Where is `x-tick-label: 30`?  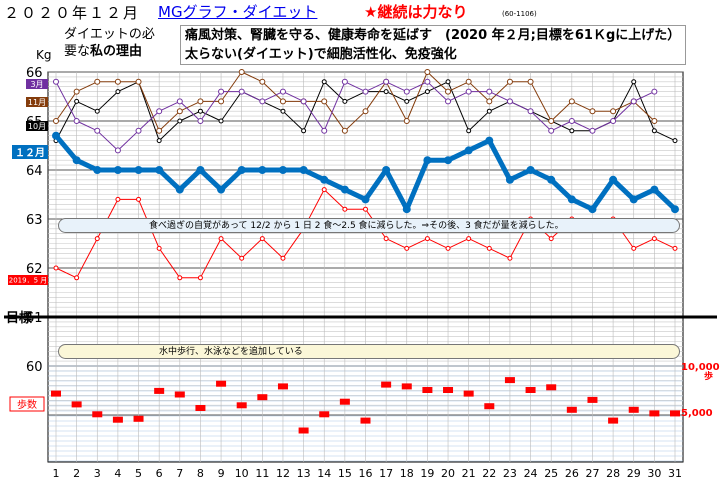 x-tick-label: 30 is located at coordinates (654, 473).